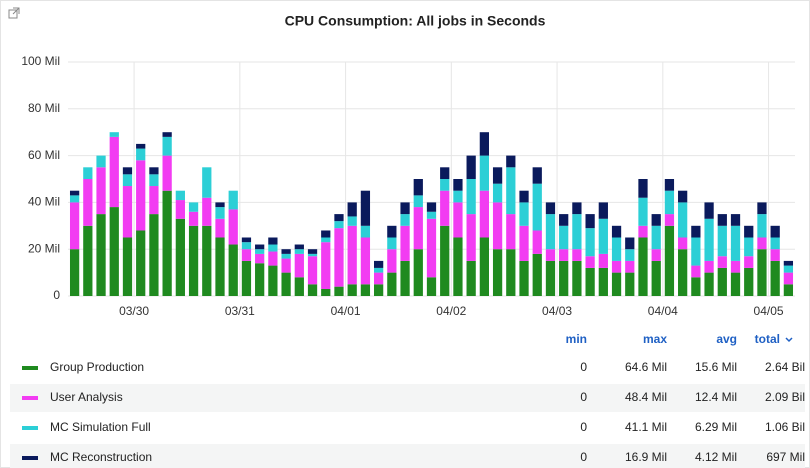 The height and width of the screenshot is (468, 810). Describe the element at coordinates (726, 339) in the screenshot. I see `legend-header: avg` at that location.